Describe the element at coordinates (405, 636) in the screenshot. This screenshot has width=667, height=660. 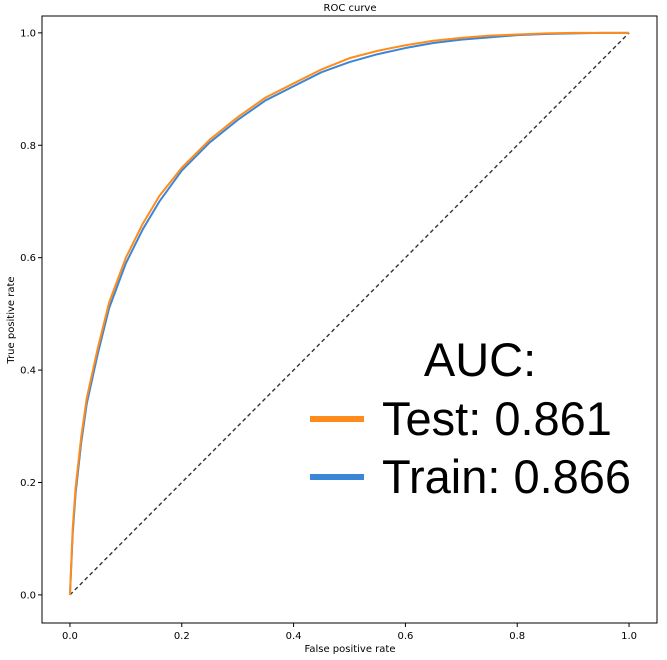
I see `x-tick-label: 0.6` at that location.